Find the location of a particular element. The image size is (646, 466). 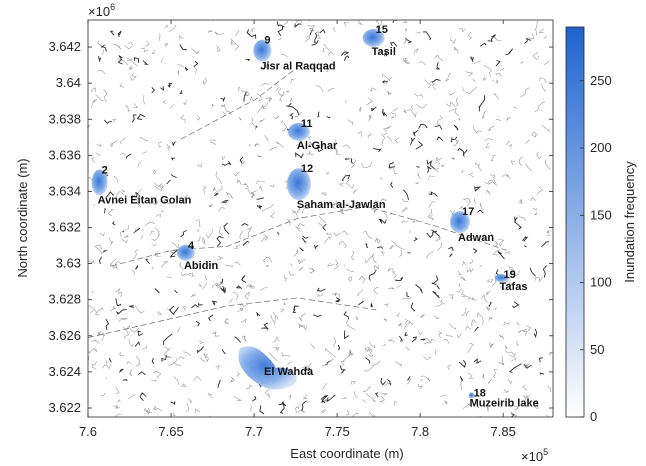

colorbar-tick-label: 100 is located at coordinates (601, 282).